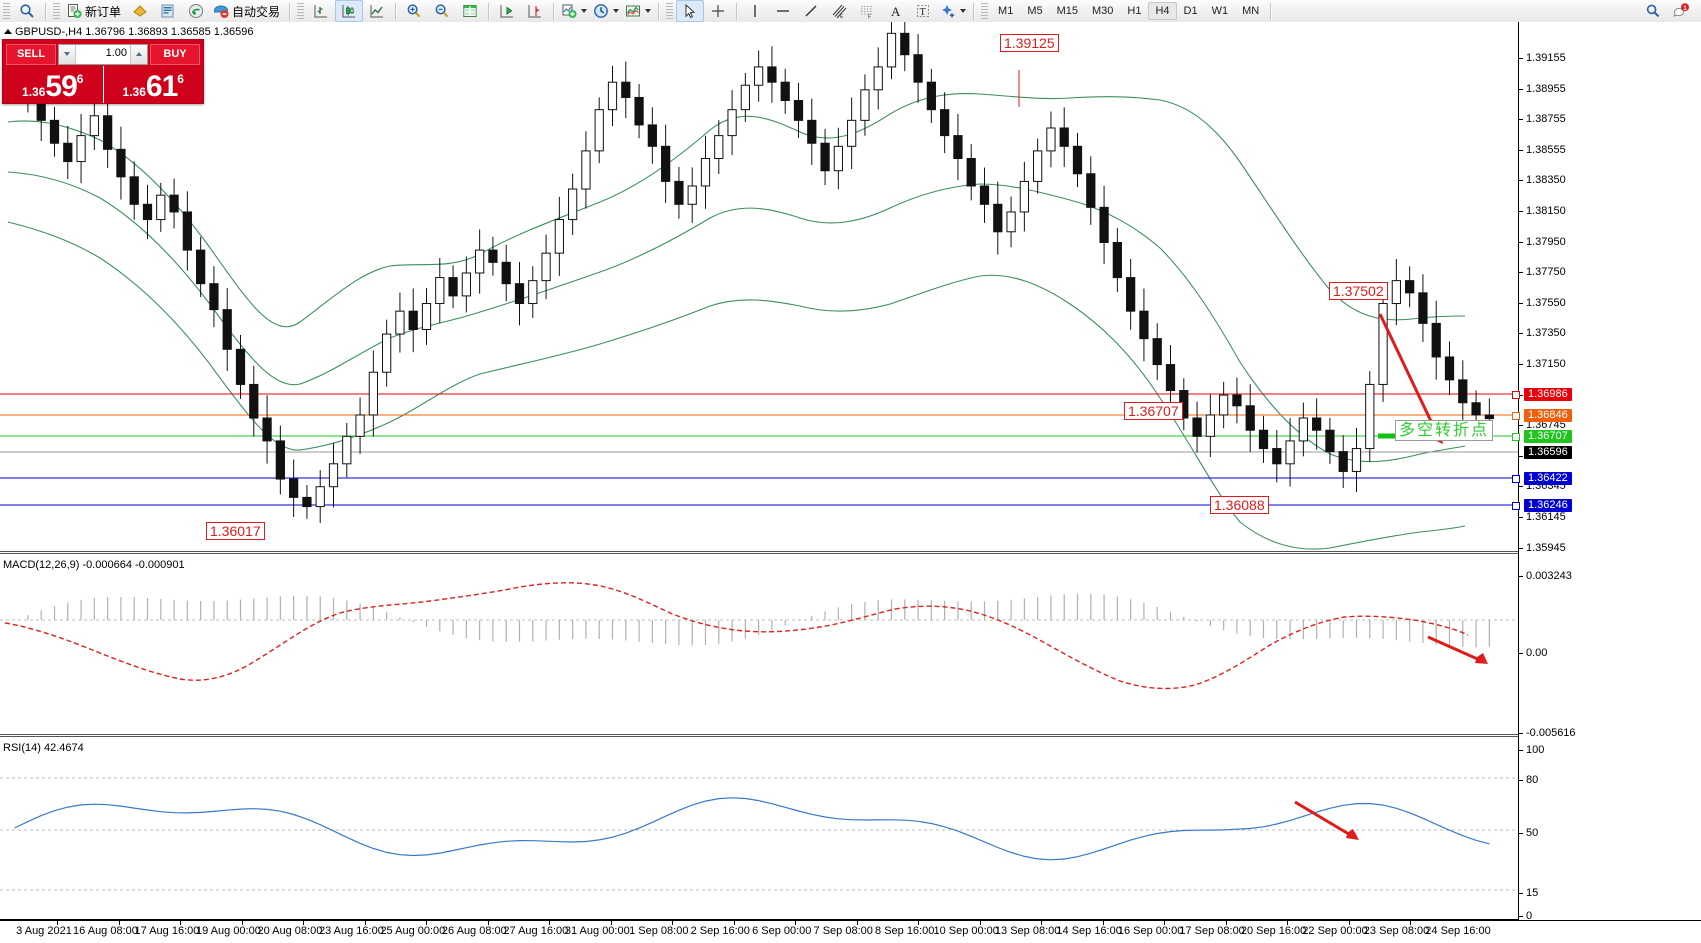  I want to click on search-icon, so click(1653, 11).